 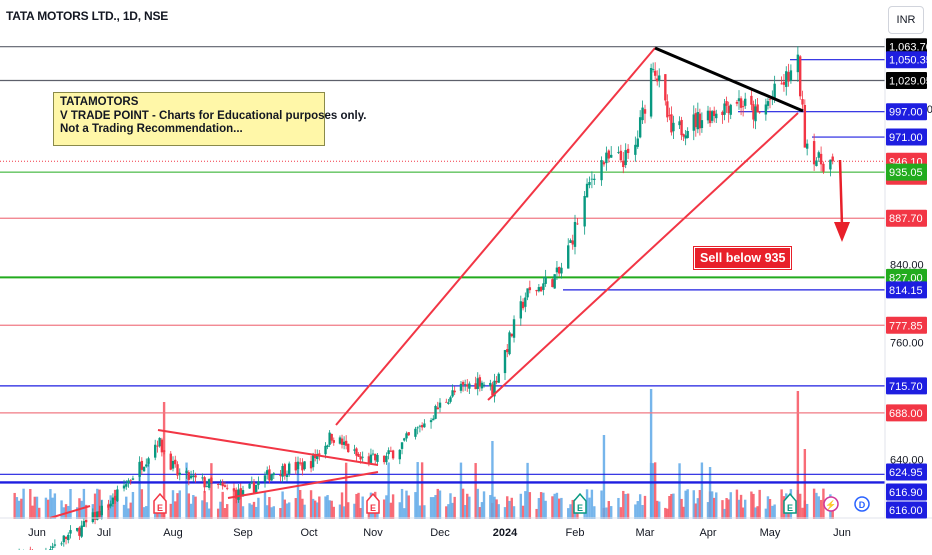 I want to click on price-badge: 971.00, so click(x=906, y=137).